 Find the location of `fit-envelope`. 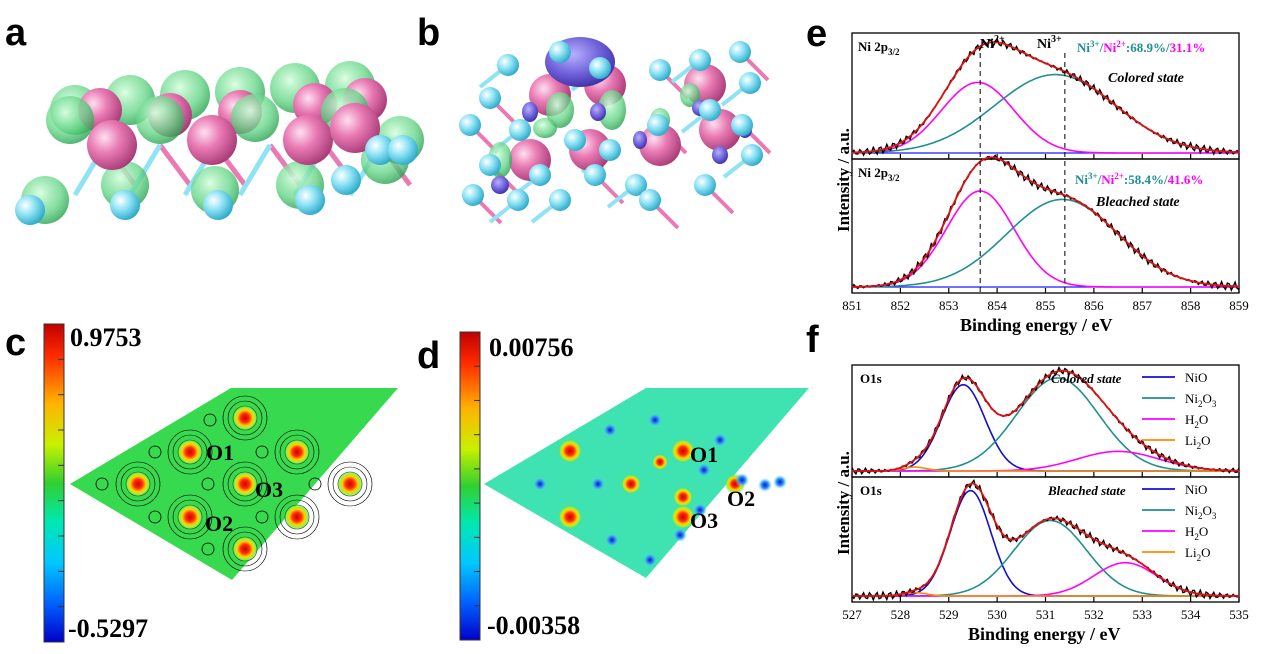

fit-envelope is located at coordinates (1045, 420).